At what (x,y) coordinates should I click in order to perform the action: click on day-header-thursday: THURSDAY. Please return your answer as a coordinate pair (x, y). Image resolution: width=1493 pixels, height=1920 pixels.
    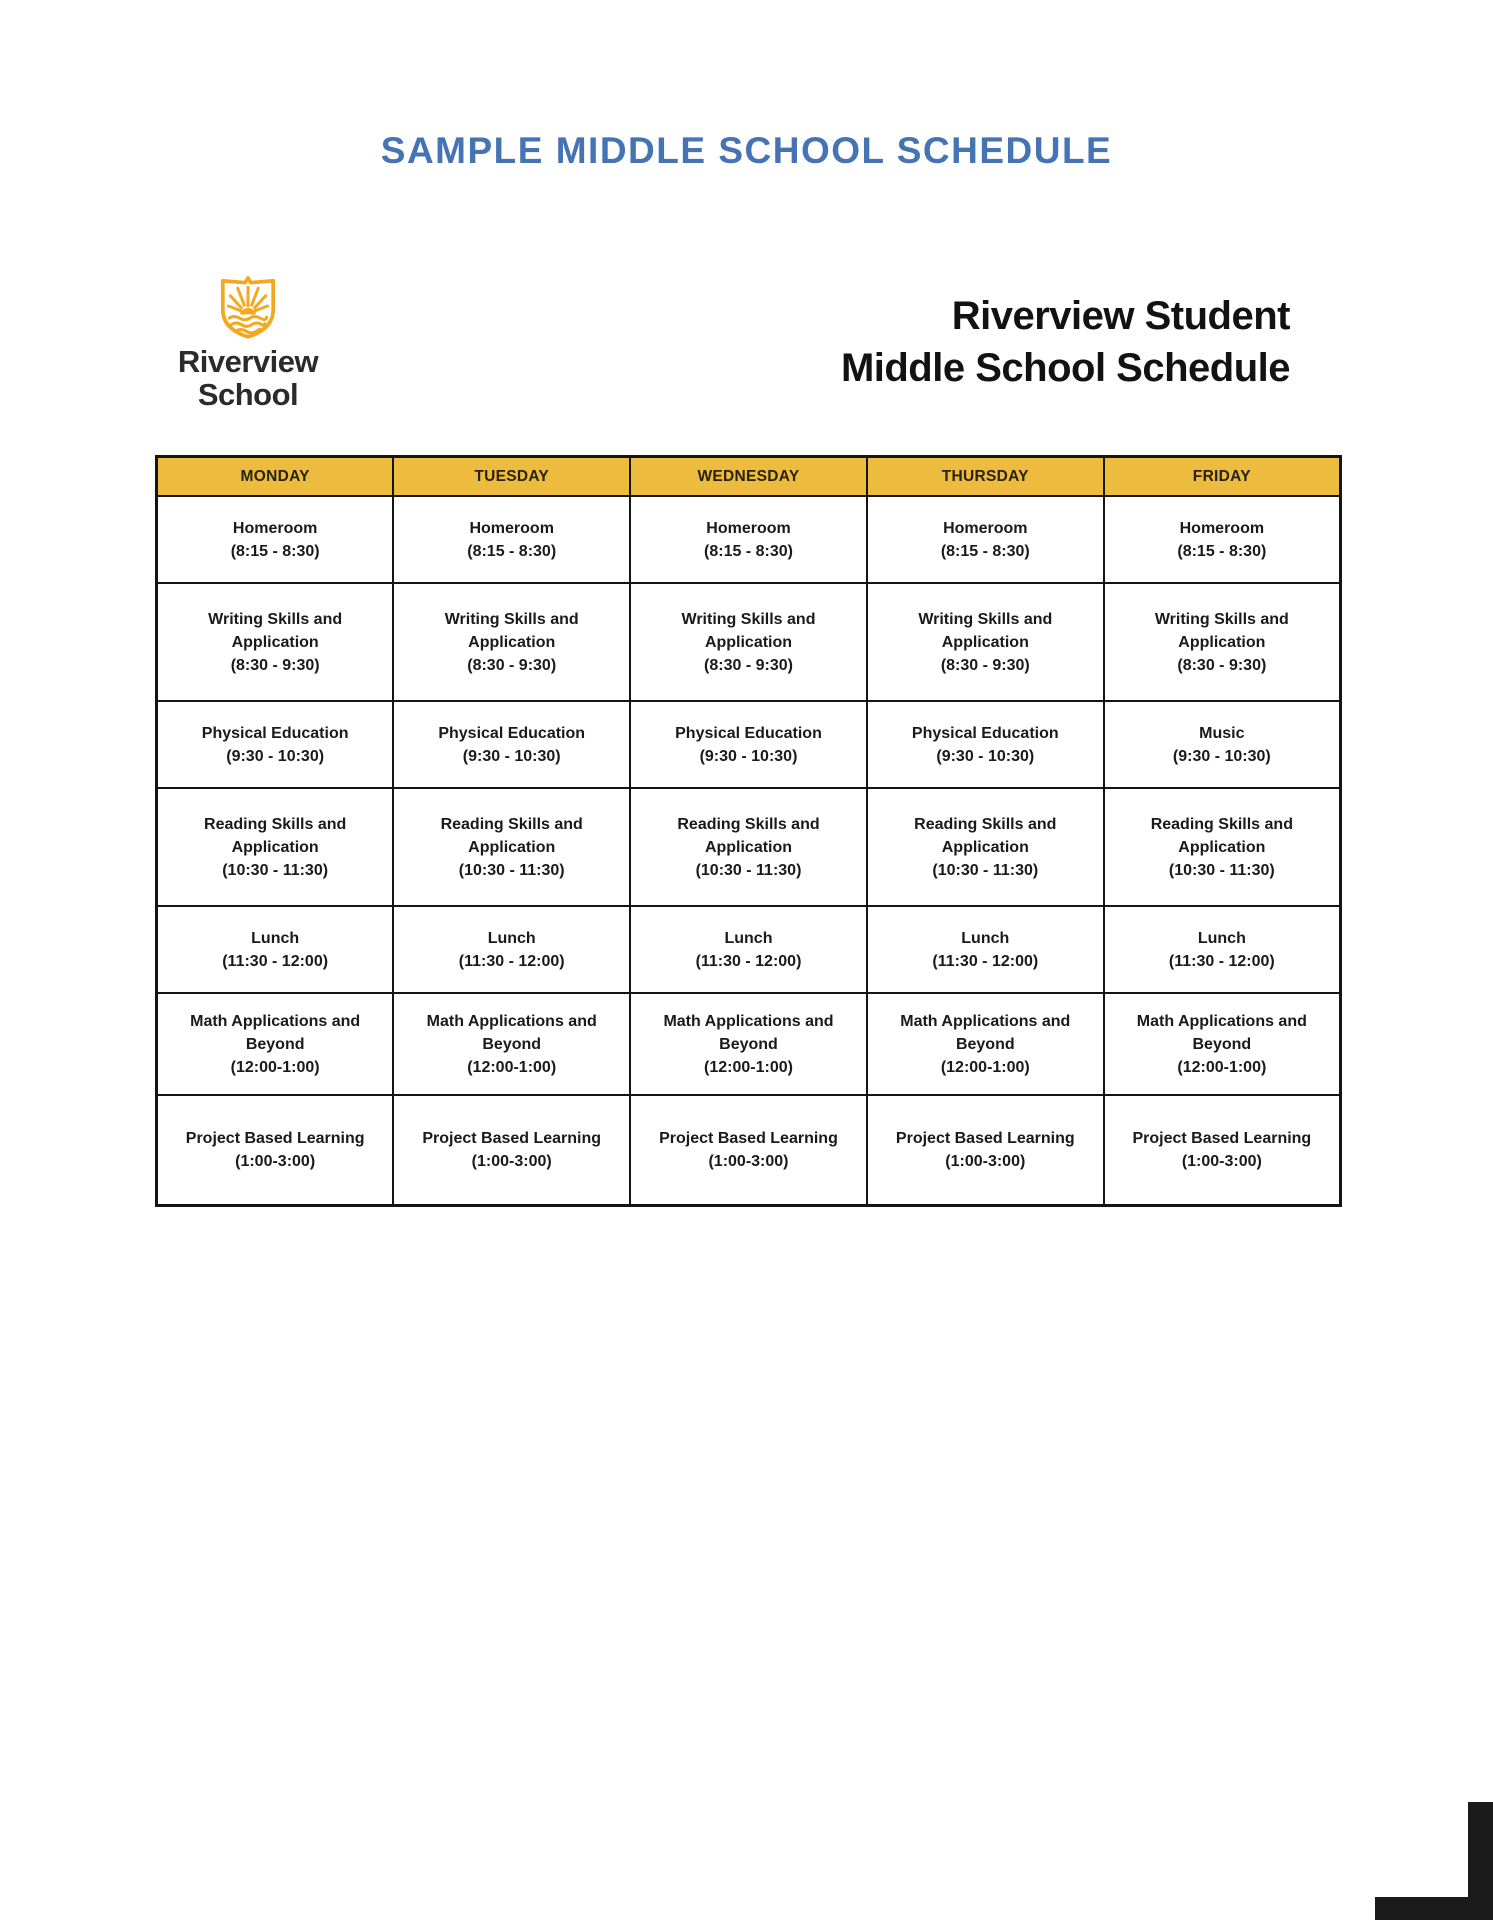
    Looking at the image, I should click on (985, 476).